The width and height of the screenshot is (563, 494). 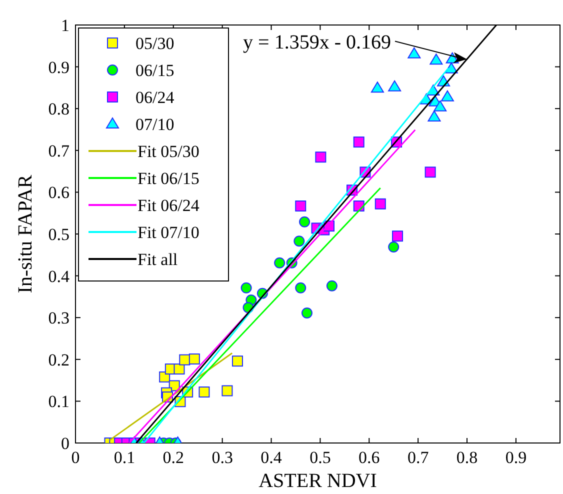 What do you see at coordinates (59, 276) in the screenshot?
I see `y-tick-label: 0.4` at bounding box center [59, 276].